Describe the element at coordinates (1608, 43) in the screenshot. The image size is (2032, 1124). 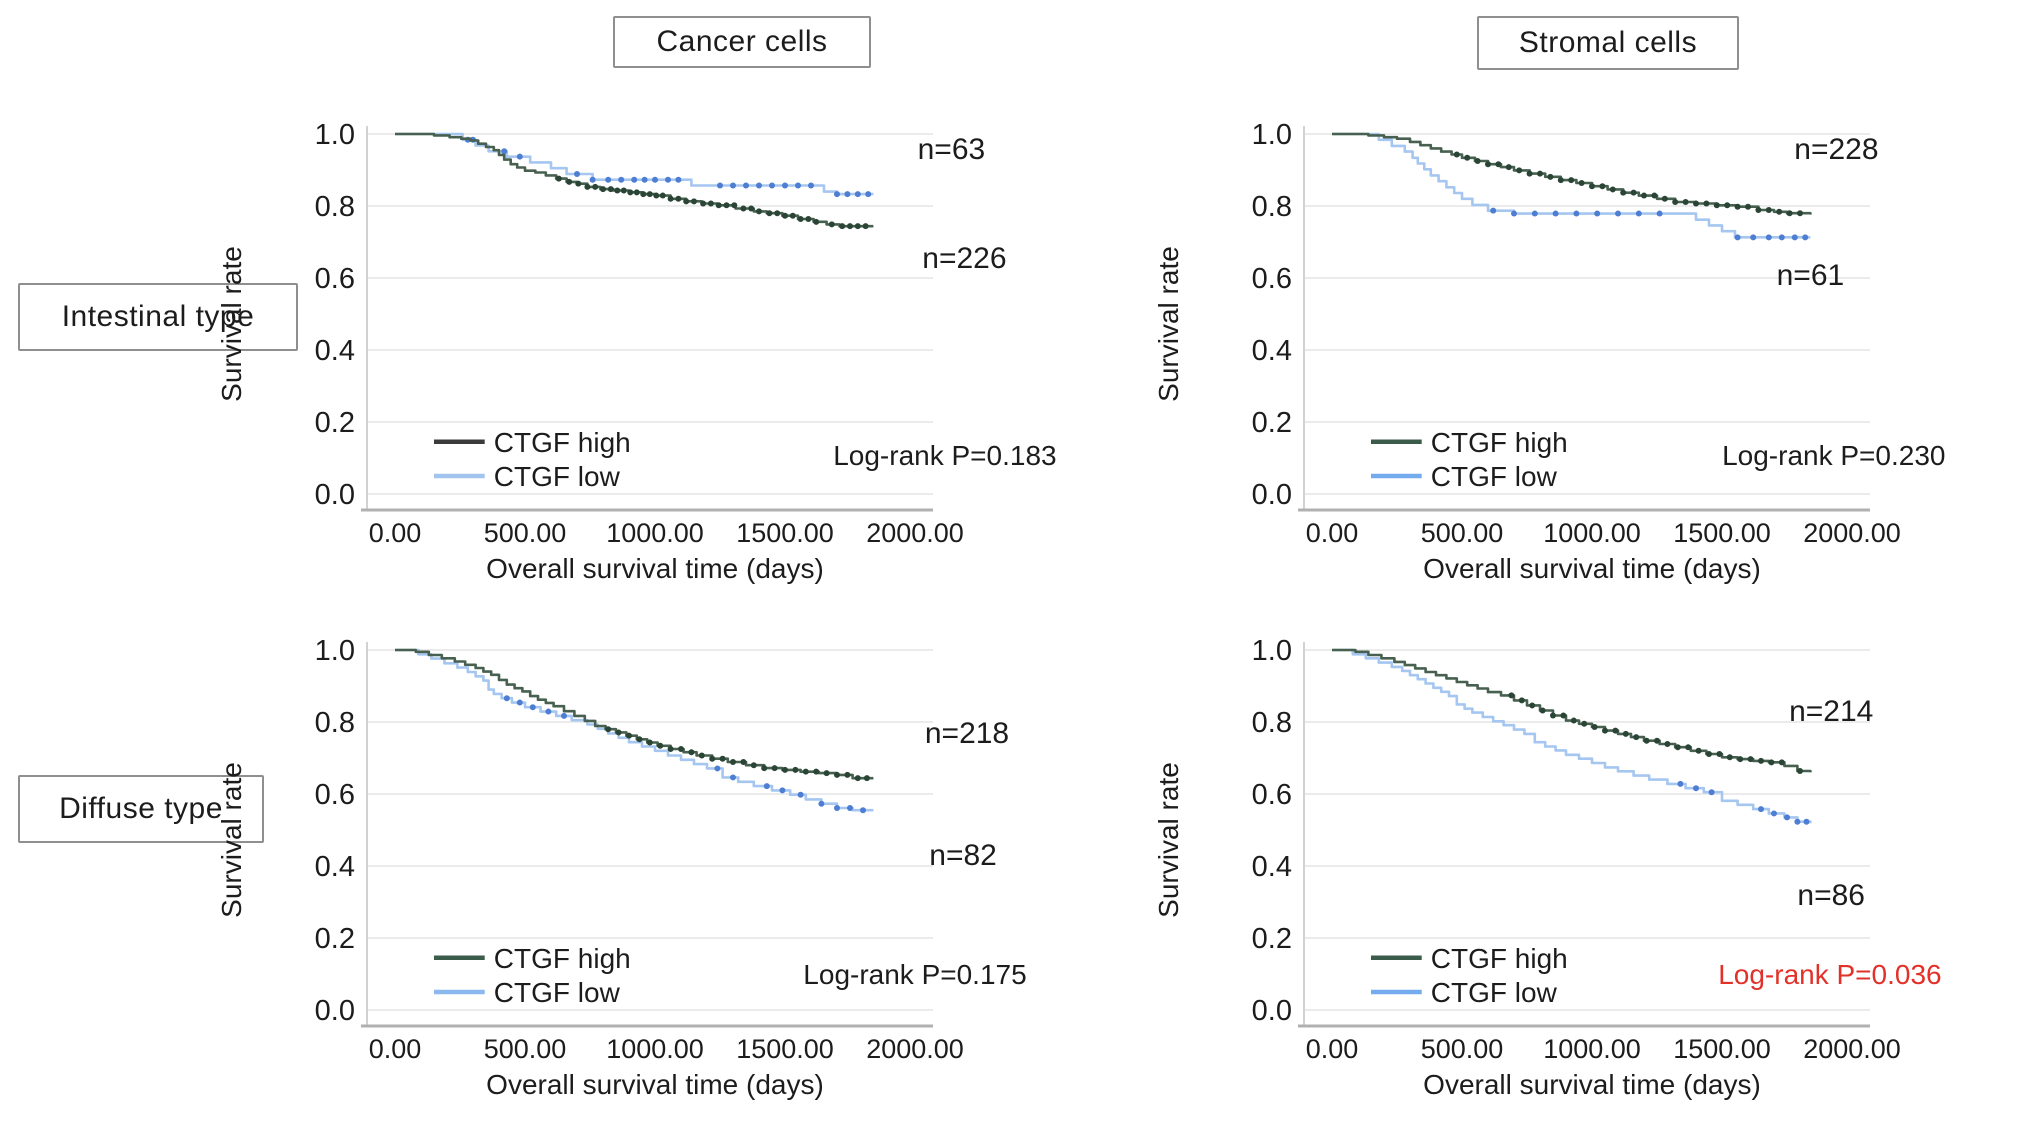
I see `column-header-stromal-cells: Stromal cells` at that location.